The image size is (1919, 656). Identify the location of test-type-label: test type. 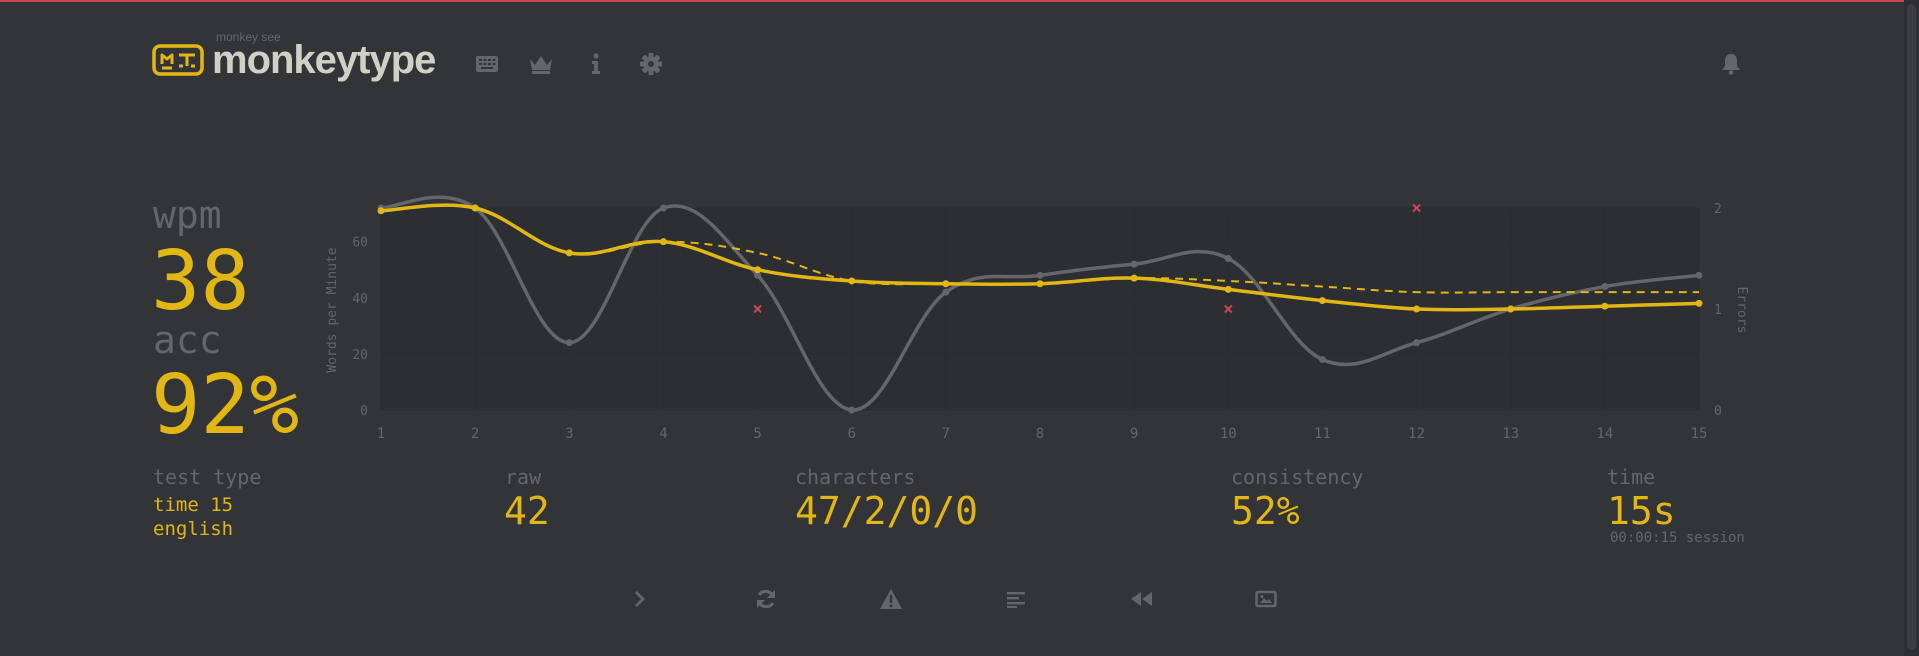
(207, 477).